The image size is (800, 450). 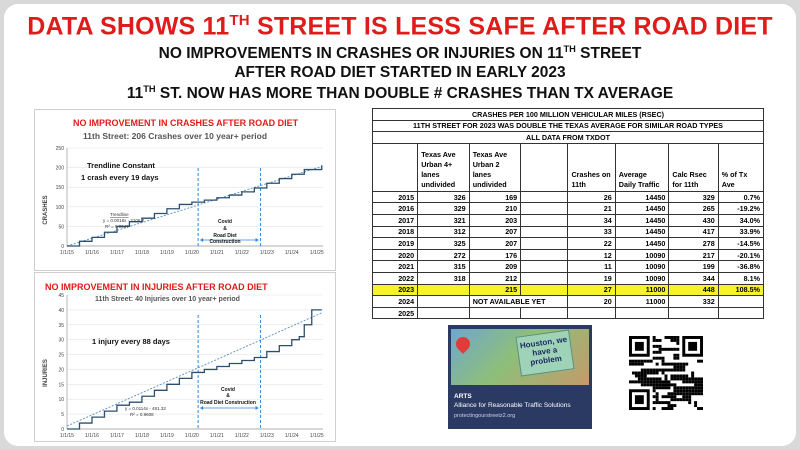 What do you see at coordinates (46, 209) in the screenshot?
I see `y-axis-label: CRASHES` at bounding box center [46, 209].